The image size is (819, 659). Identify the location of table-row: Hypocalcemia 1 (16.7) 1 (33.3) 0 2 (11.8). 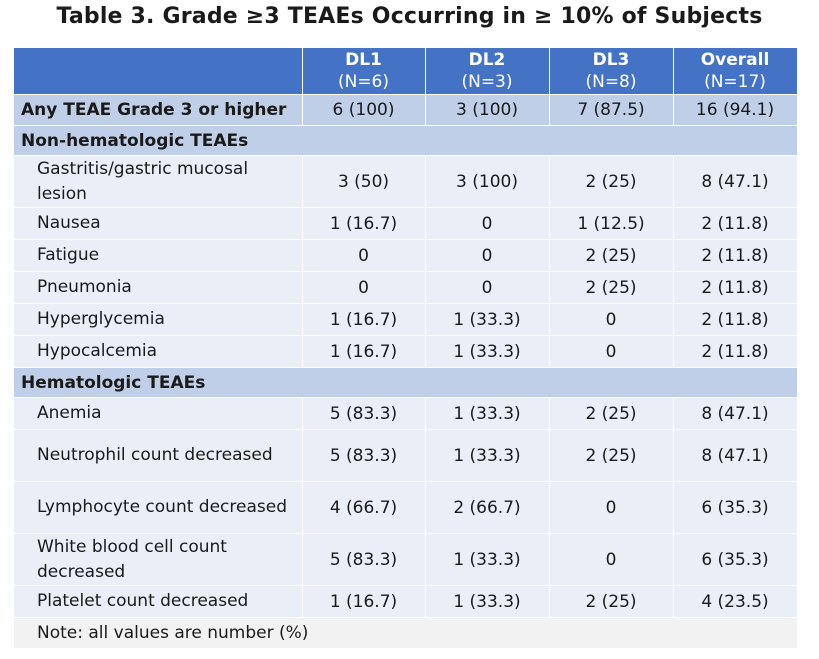
(406, 351).